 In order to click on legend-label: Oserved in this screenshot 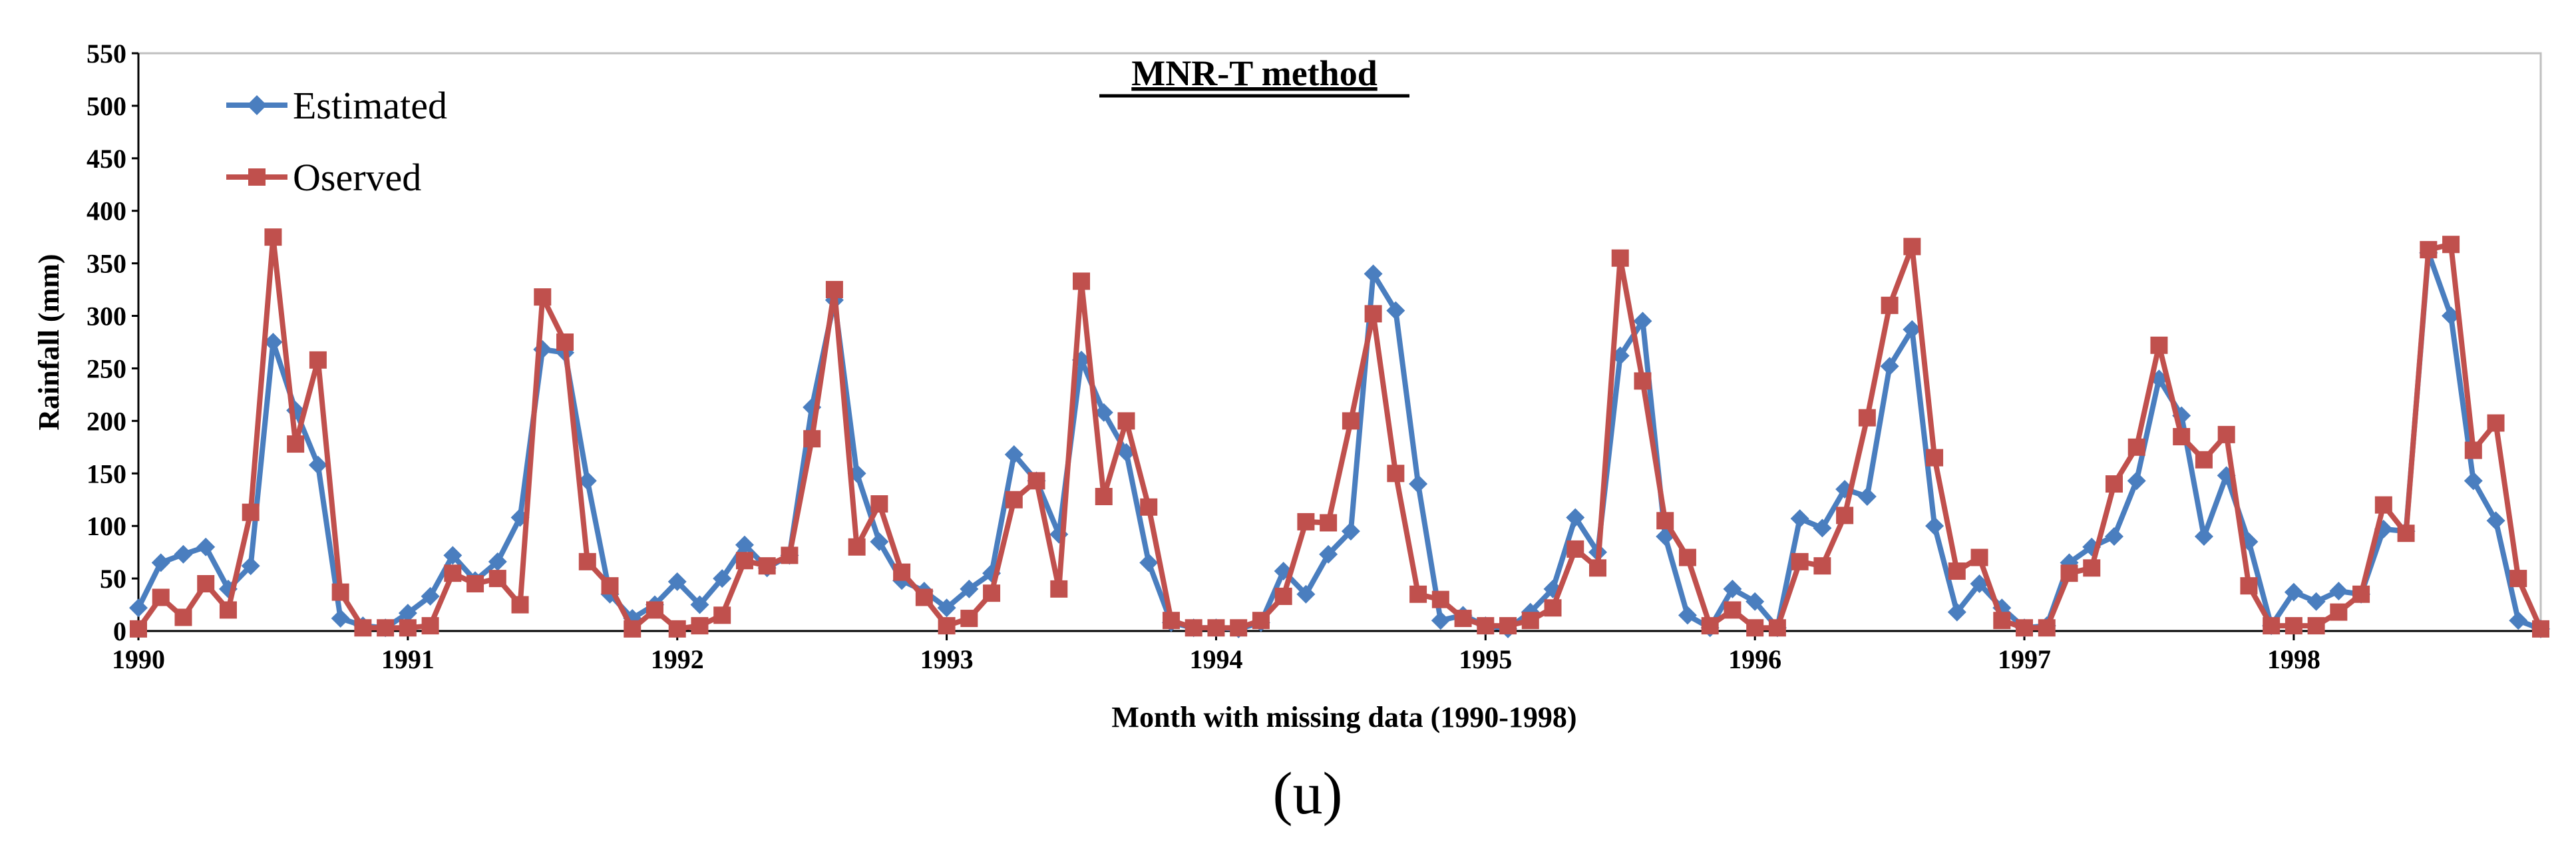, I will do `click(357, 177)`.